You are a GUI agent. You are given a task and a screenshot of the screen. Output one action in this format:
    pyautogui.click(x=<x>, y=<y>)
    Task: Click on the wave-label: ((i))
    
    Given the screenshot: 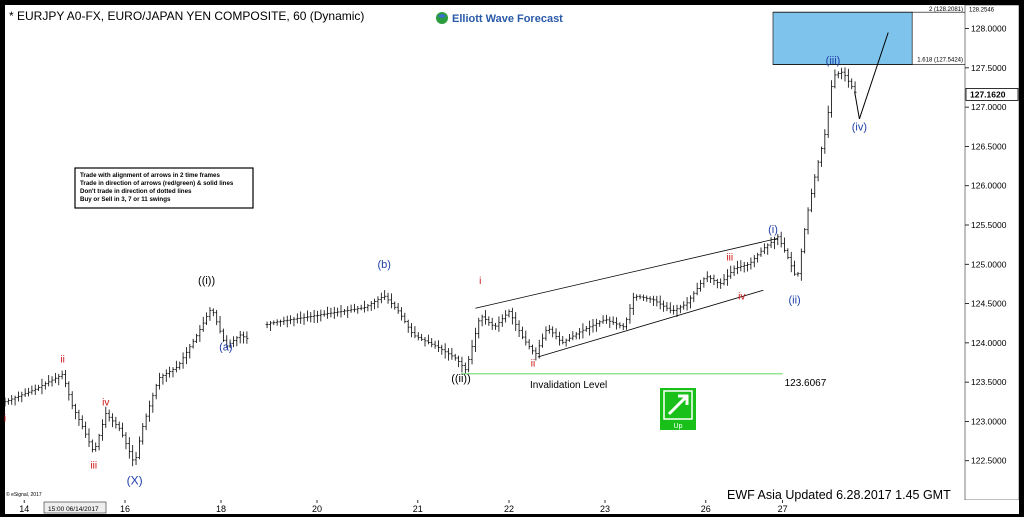 What is the action you would take?
    pyautogui.click(x=206, y=281)
    